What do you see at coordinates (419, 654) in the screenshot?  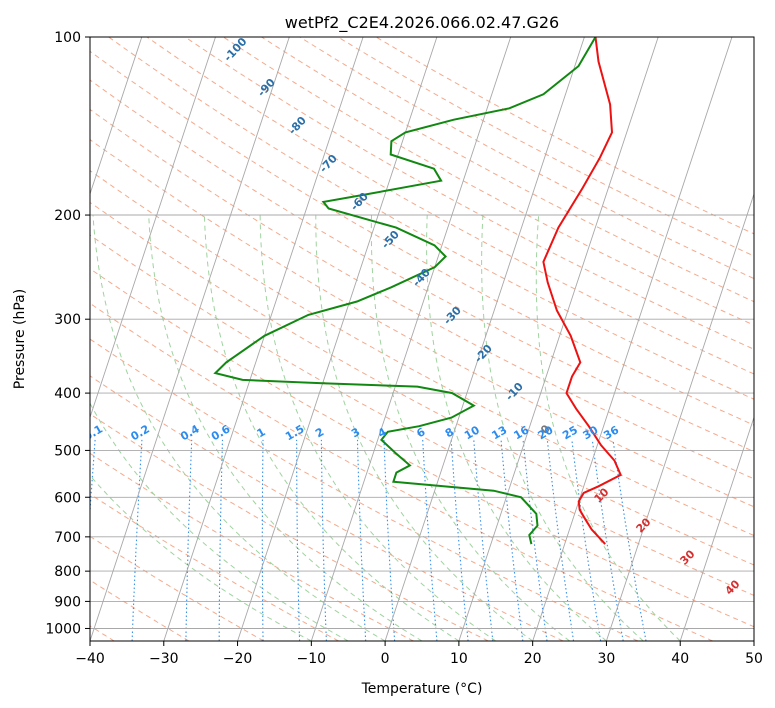 I see `x-axis: −40 −30 −20 −10 0 10 20 30 40 50` at bounding box center [419, 654].